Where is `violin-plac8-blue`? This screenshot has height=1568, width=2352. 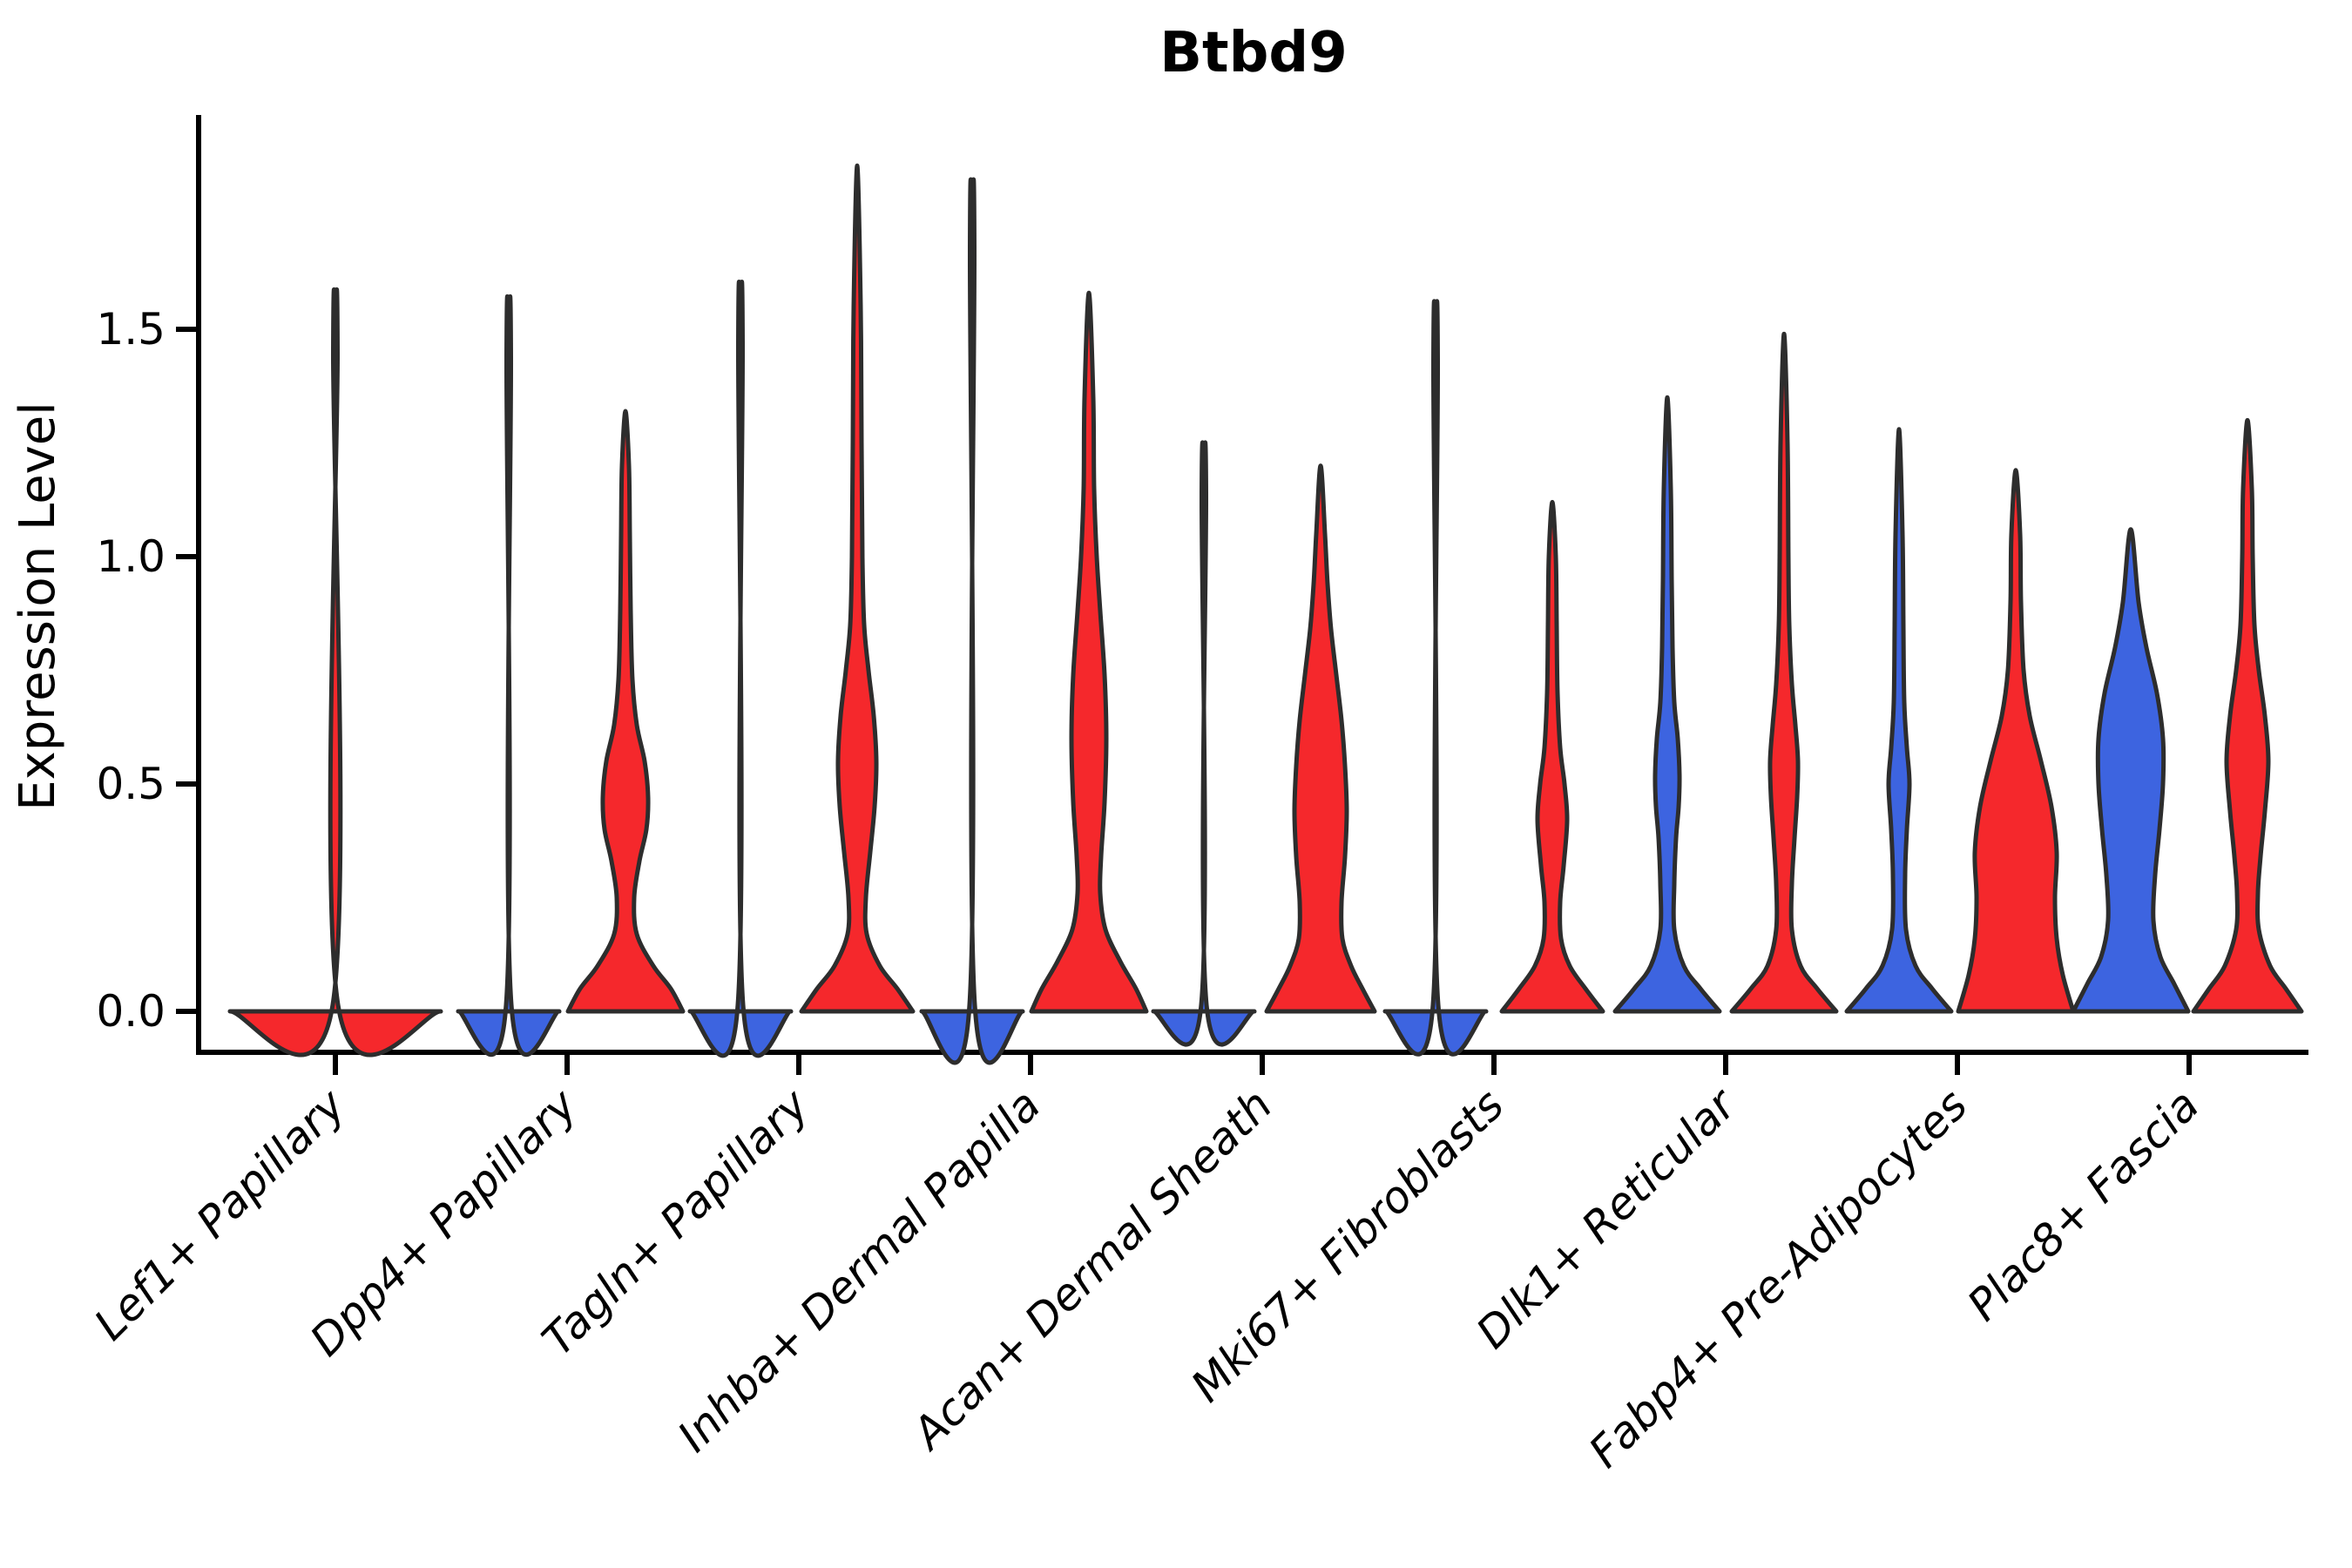
violin-plac8-blue is located at coordinates (2131, 770).